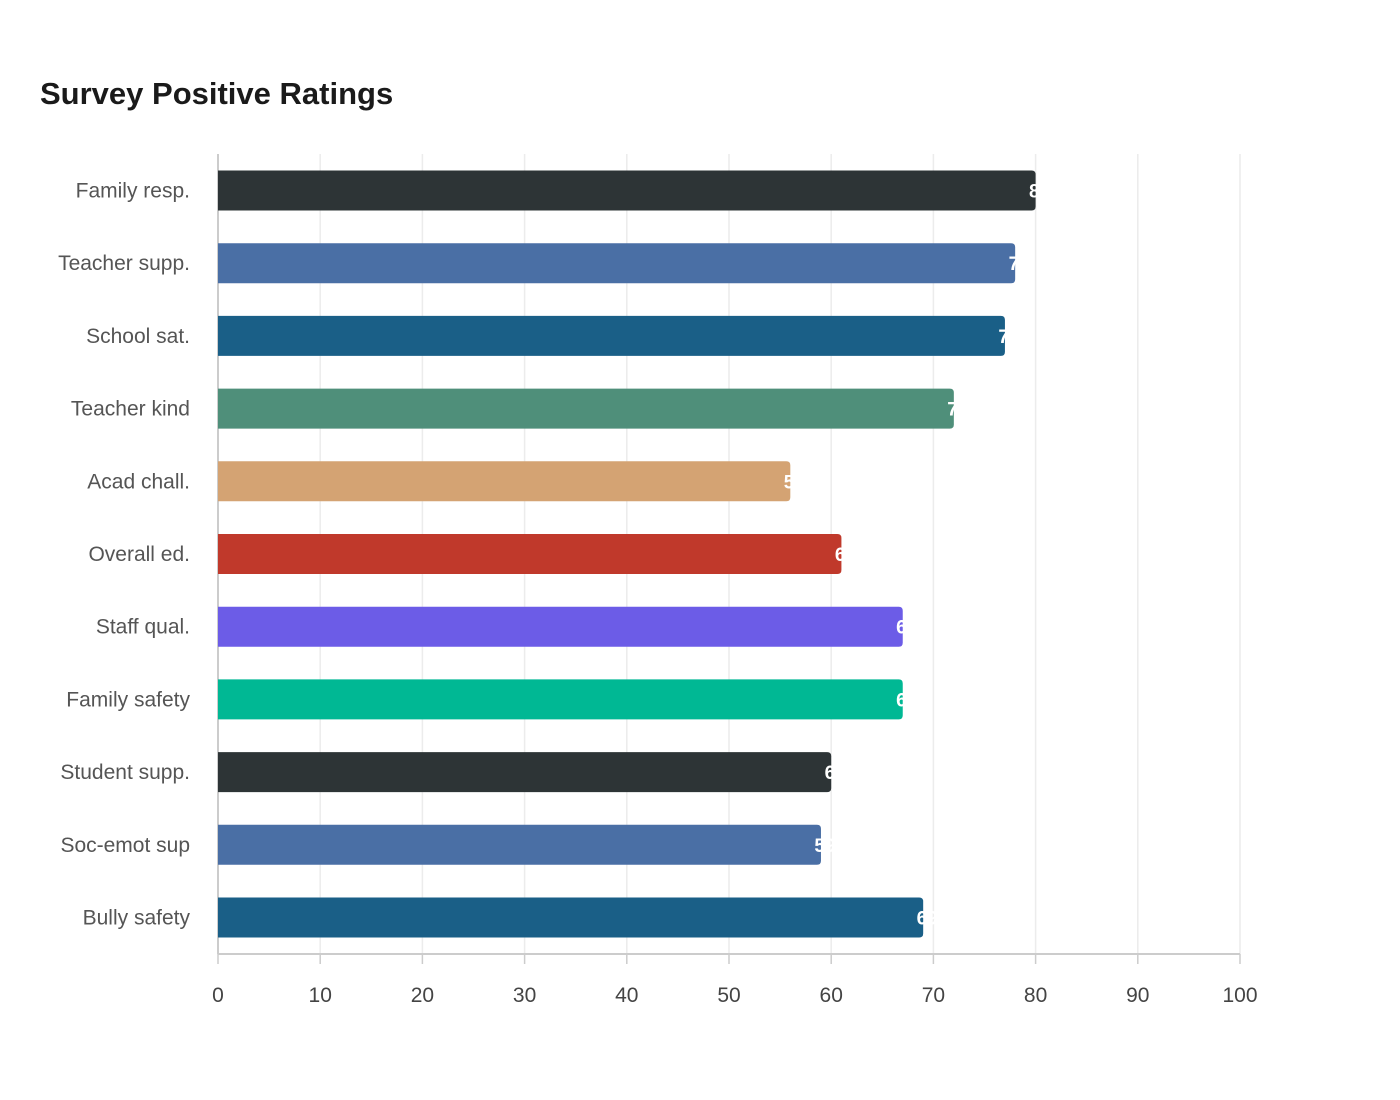 This screenshot has width=1400, height=1100. Describe the element at coordinates (139, 554) in the screenshot. I see `category-label: Overall ed.` at that location.